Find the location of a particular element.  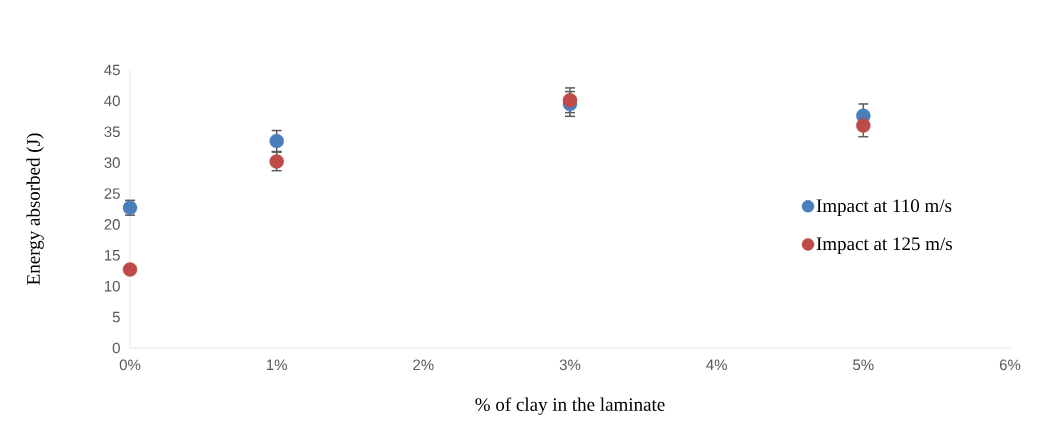

y-tick-label: 0 is located at coordinates (116, 348).